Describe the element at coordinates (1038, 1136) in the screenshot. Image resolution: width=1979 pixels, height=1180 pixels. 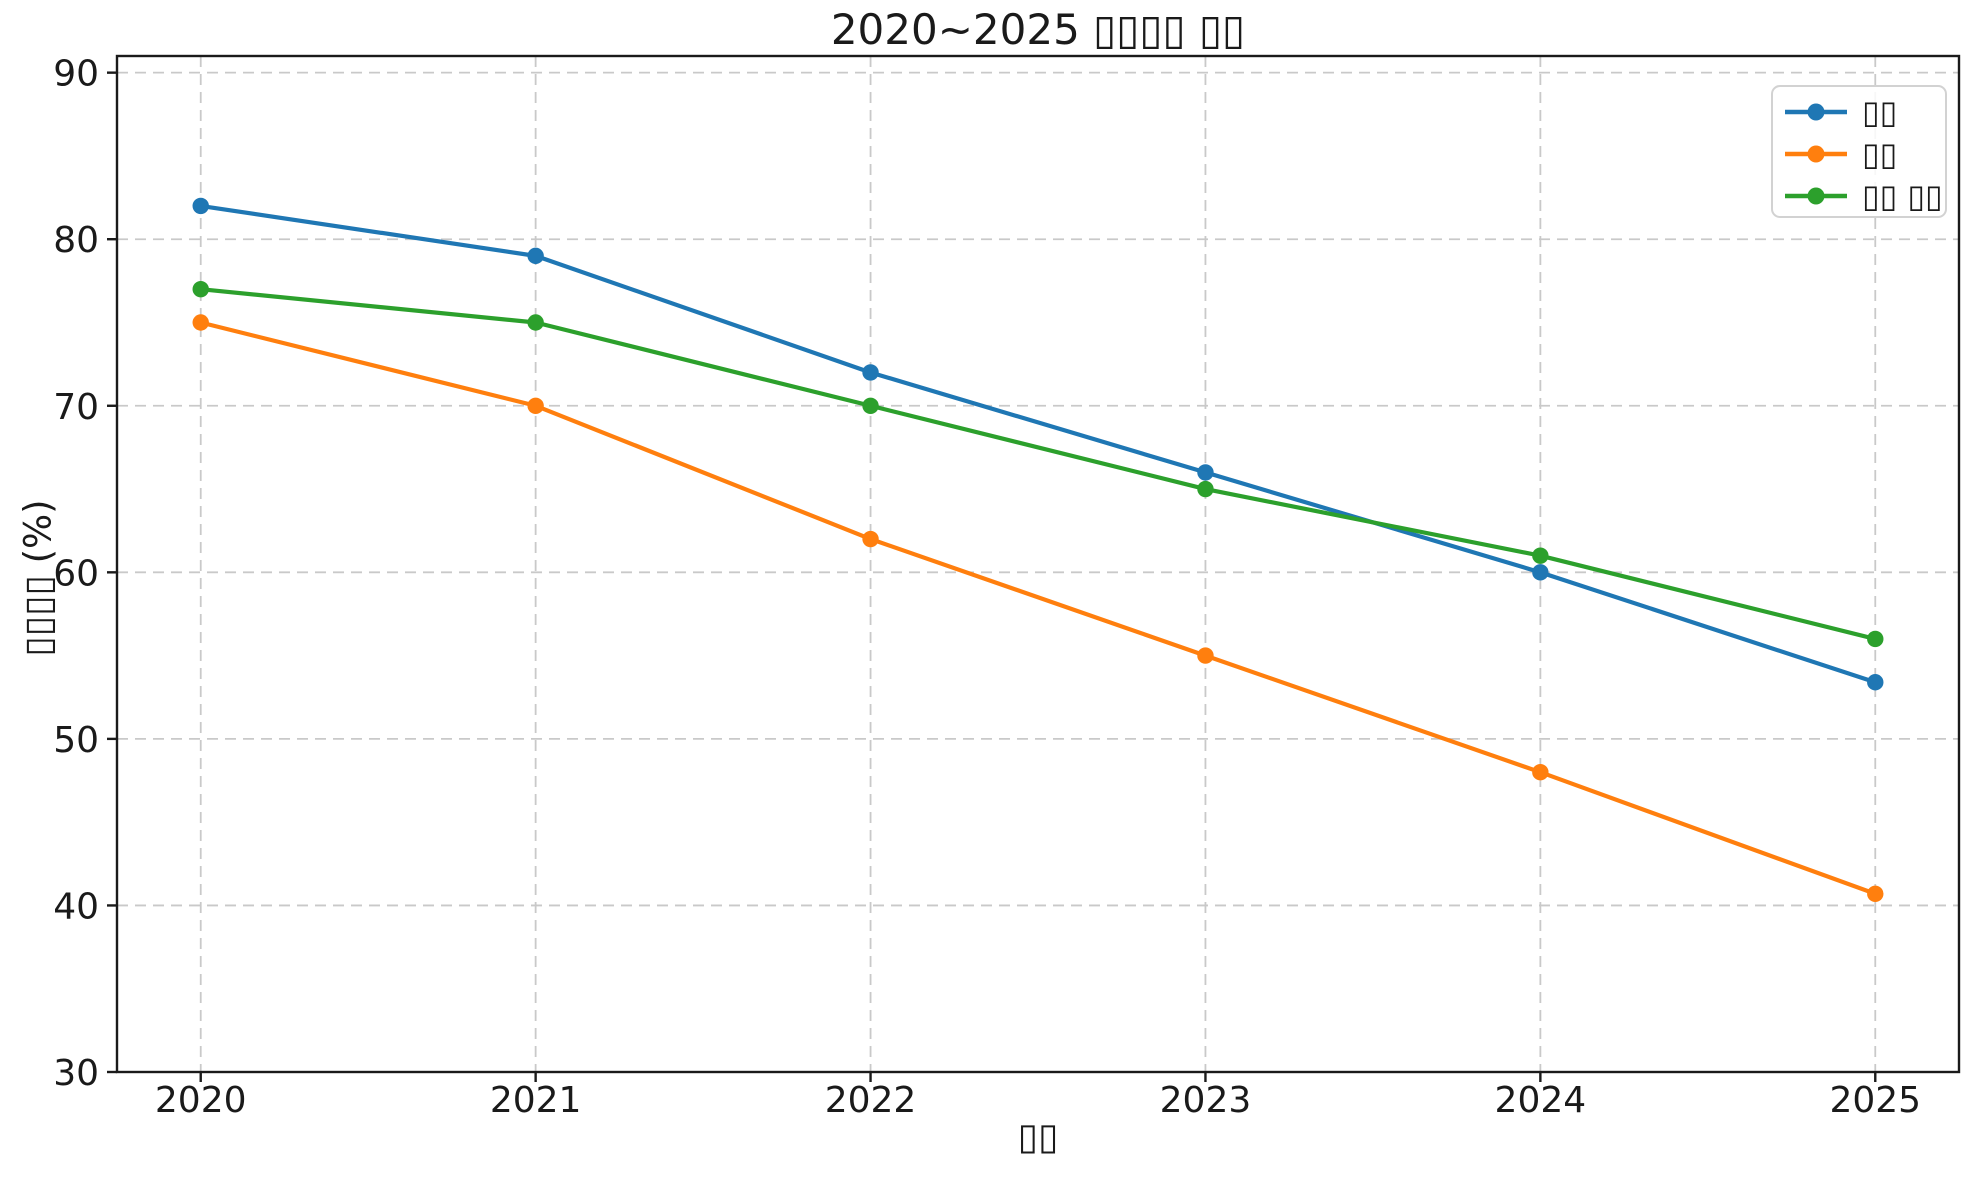
I see `x-axis-label: ▯▯` at that location.